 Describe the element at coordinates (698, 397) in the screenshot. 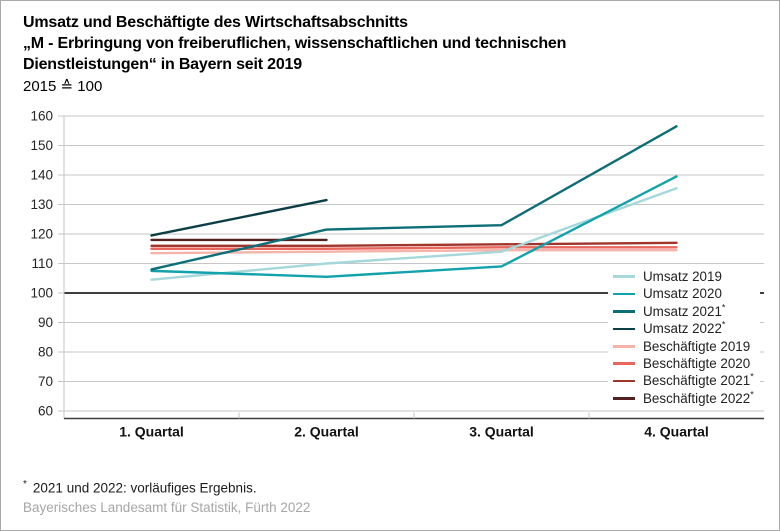

I see `legend-label: Beschäftigte 2022*` at that location.